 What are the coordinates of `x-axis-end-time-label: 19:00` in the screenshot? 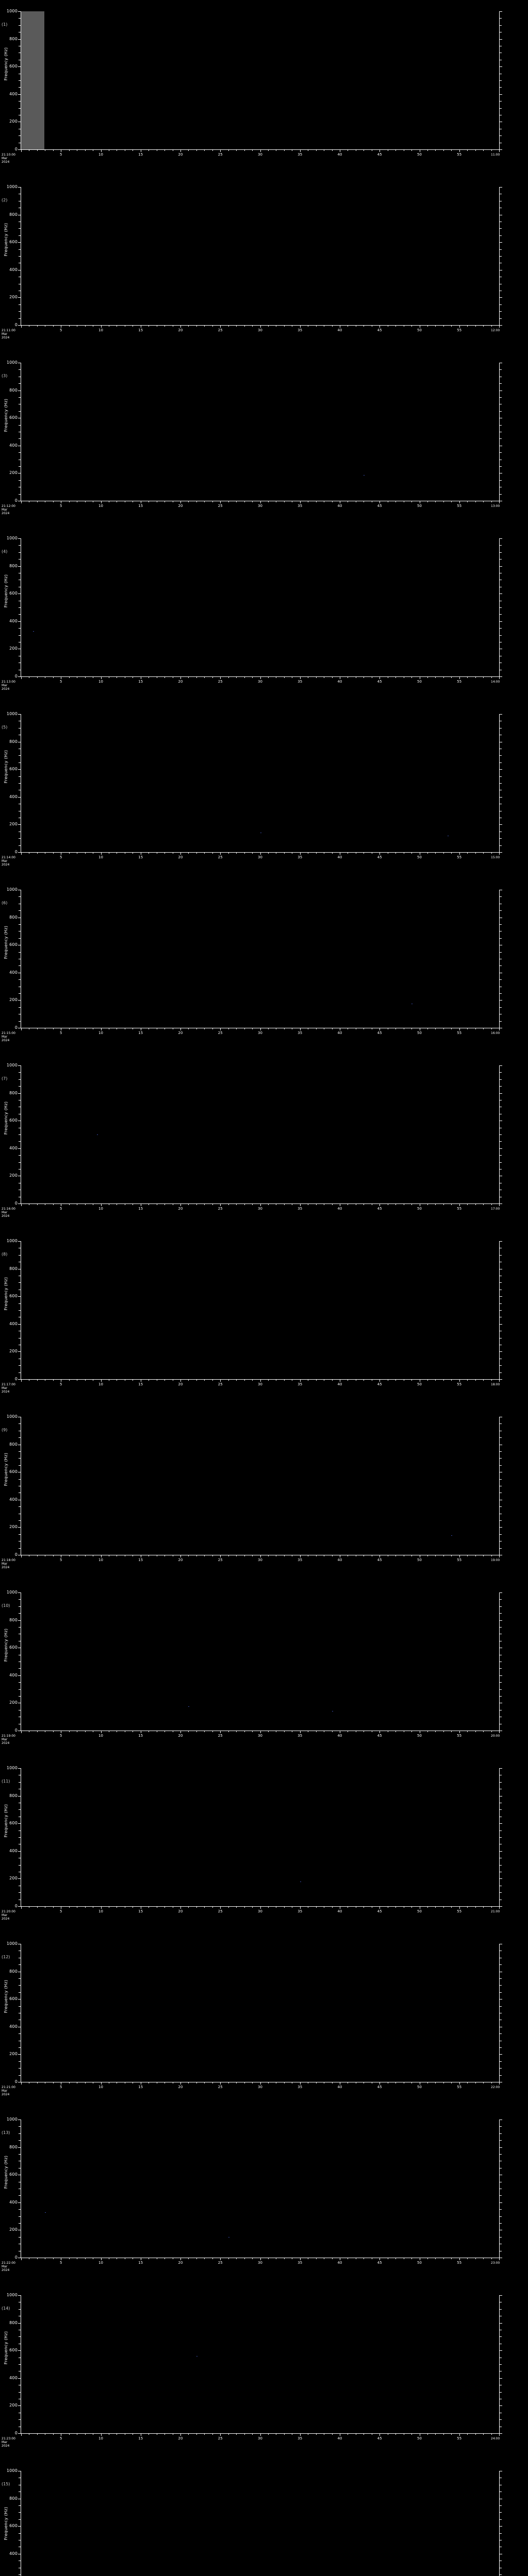 It's located at (495, 1560).